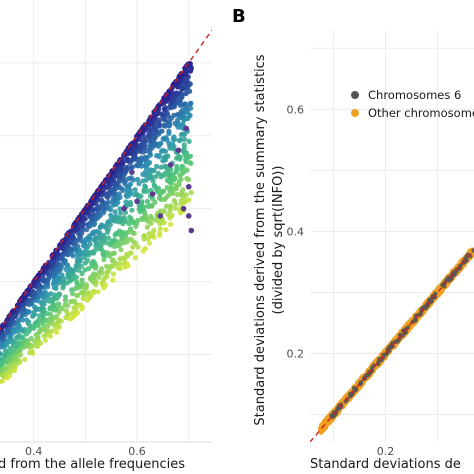  What do you see at coordinates (395, 341) in the screenshot?
I see `panel-b-points` at bounding box center [395, 341].